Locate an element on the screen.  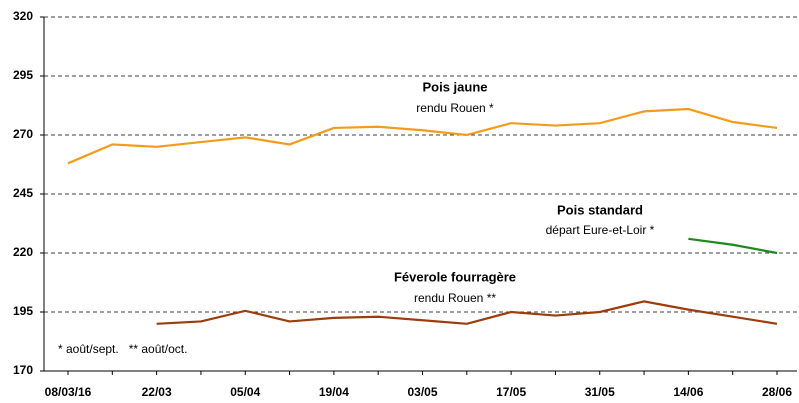
series-label: Pois standard is located at coordinates (600, 209).